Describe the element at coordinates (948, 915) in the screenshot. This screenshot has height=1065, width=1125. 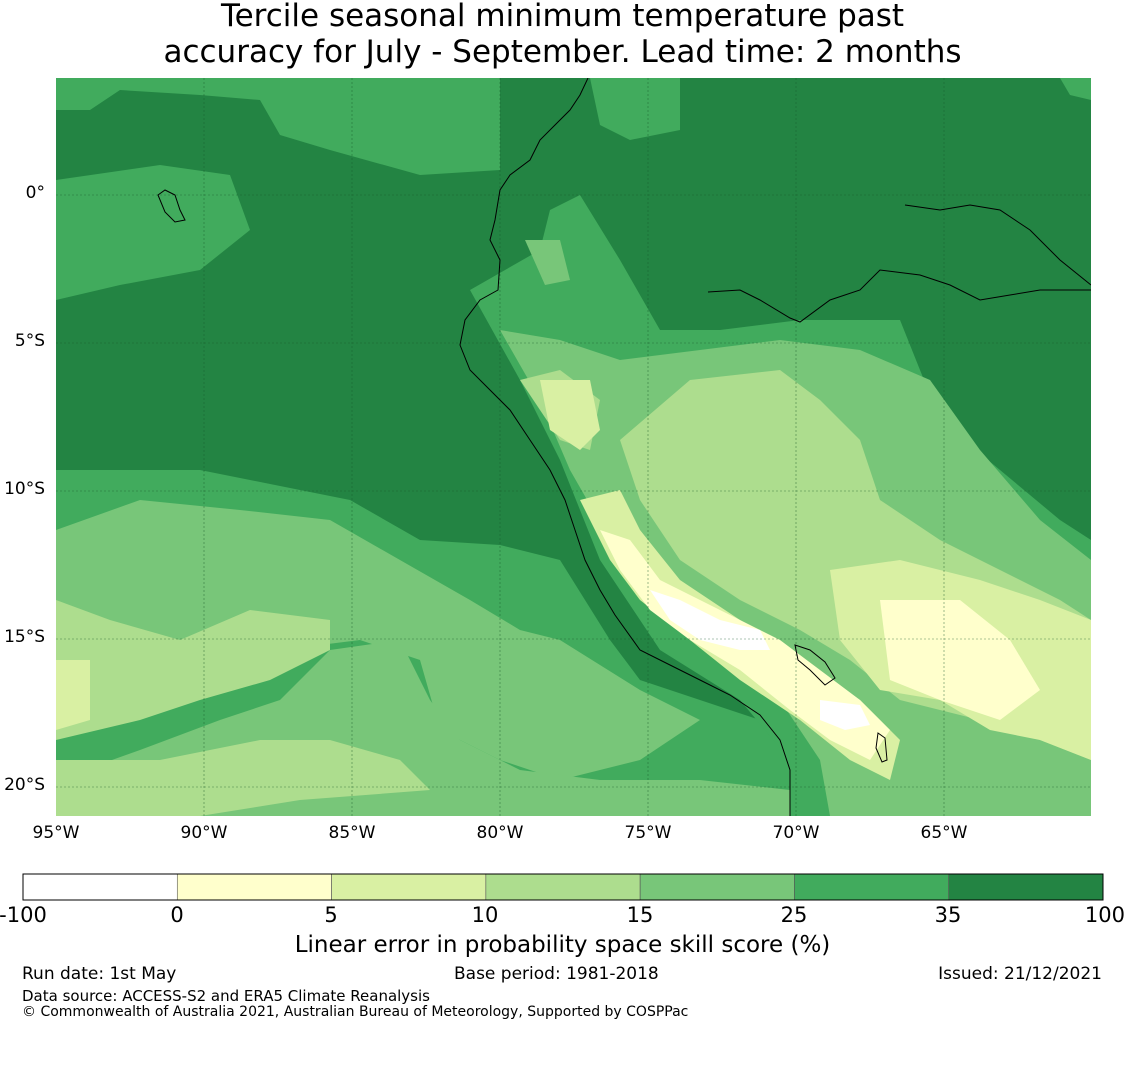
I see `colorbar-tick: 35` at that location.